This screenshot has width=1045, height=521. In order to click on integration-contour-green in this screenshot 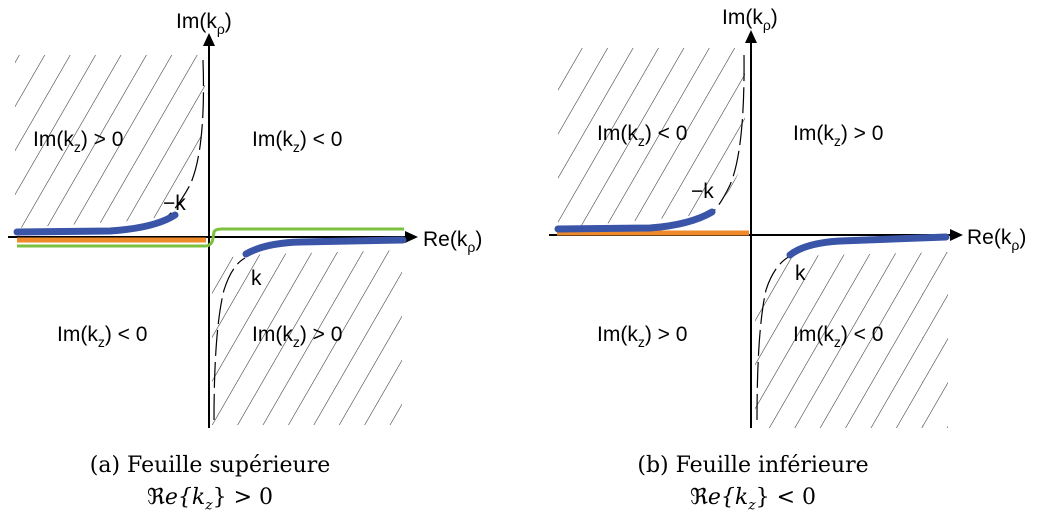, I will do `click(210, 237)`.